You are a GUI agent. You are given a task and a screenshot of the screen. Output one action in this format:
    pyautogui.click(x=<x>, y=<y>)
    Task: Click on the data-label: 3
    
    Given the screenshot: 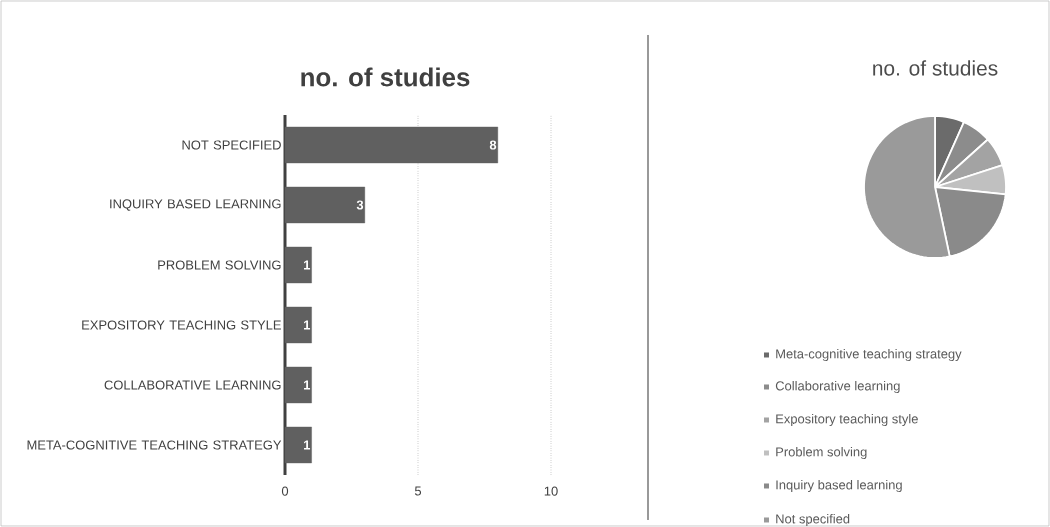 What is the action you would take?
    pyautogui.click(x=360, y=205)
    